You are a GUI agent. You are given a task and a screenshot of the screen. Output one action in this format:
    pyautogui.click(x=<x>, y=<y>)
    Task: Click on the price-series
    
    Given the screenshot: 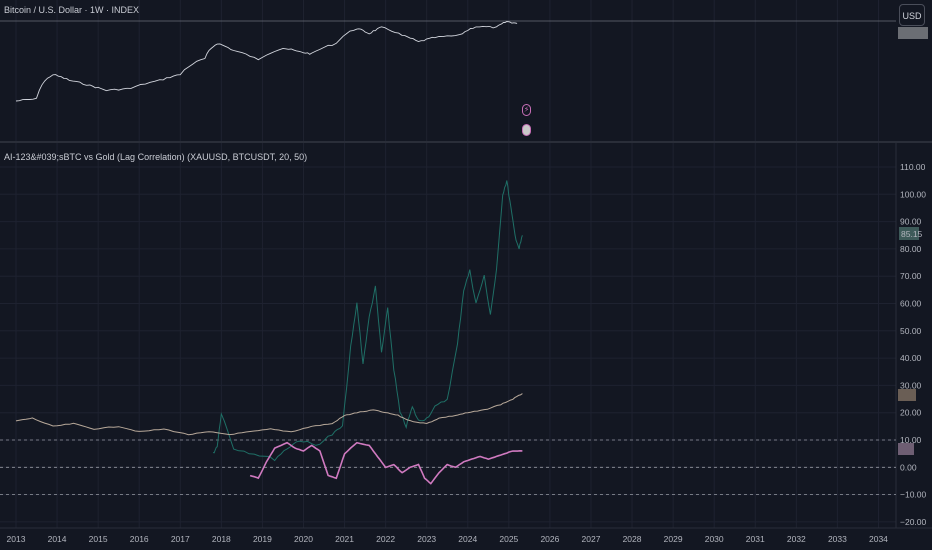 What is the action you would take?
    pyautogui.click(x=266, y=61)
    